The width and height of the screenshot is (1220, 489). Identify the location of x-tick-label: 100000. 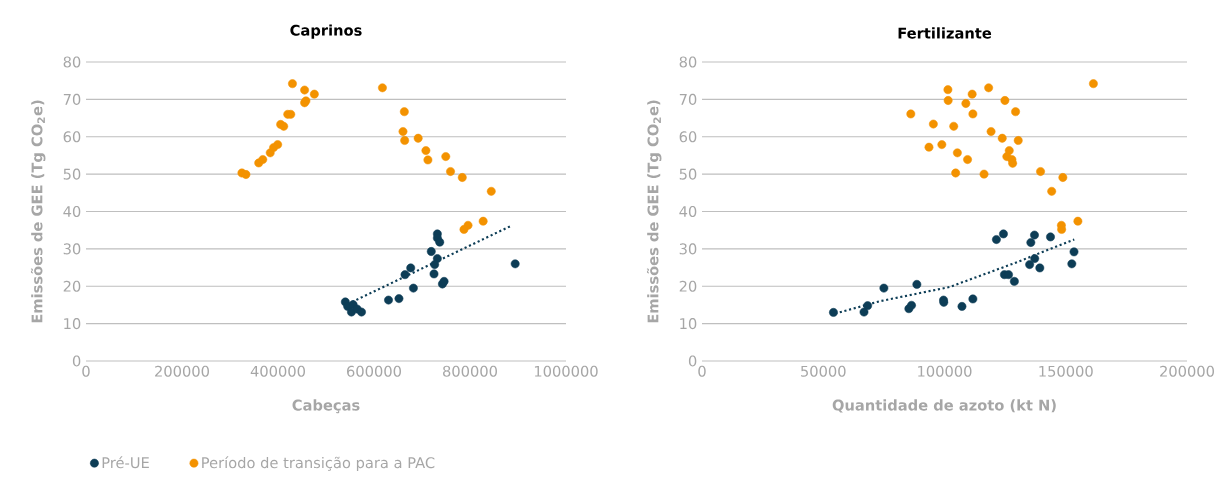
(945, 371).